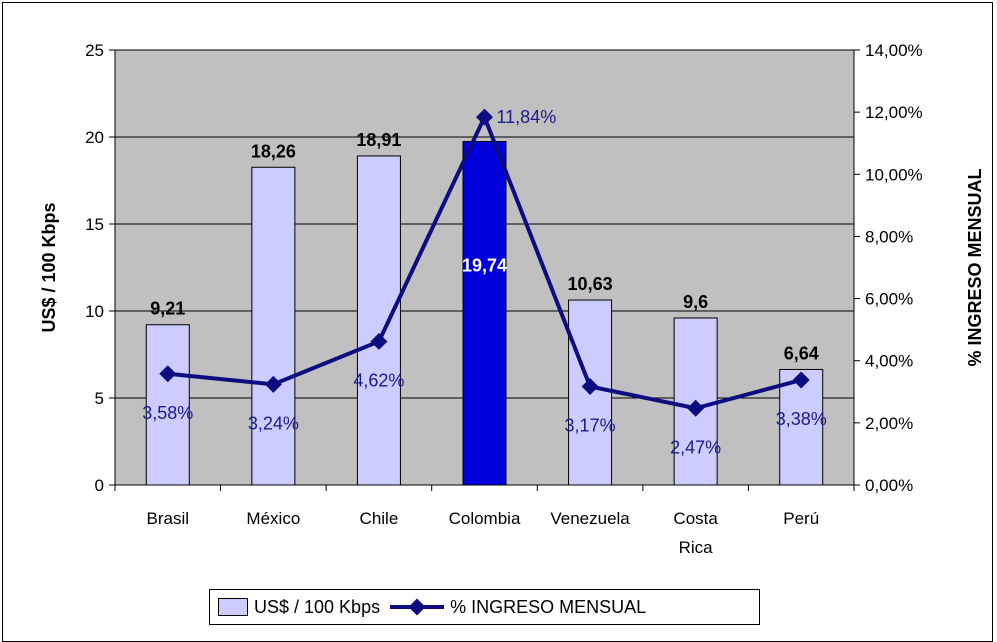  Describe the element at coordinates (273, 151) in the screenshot. I see `bar-data-label: 18,26` at that location.